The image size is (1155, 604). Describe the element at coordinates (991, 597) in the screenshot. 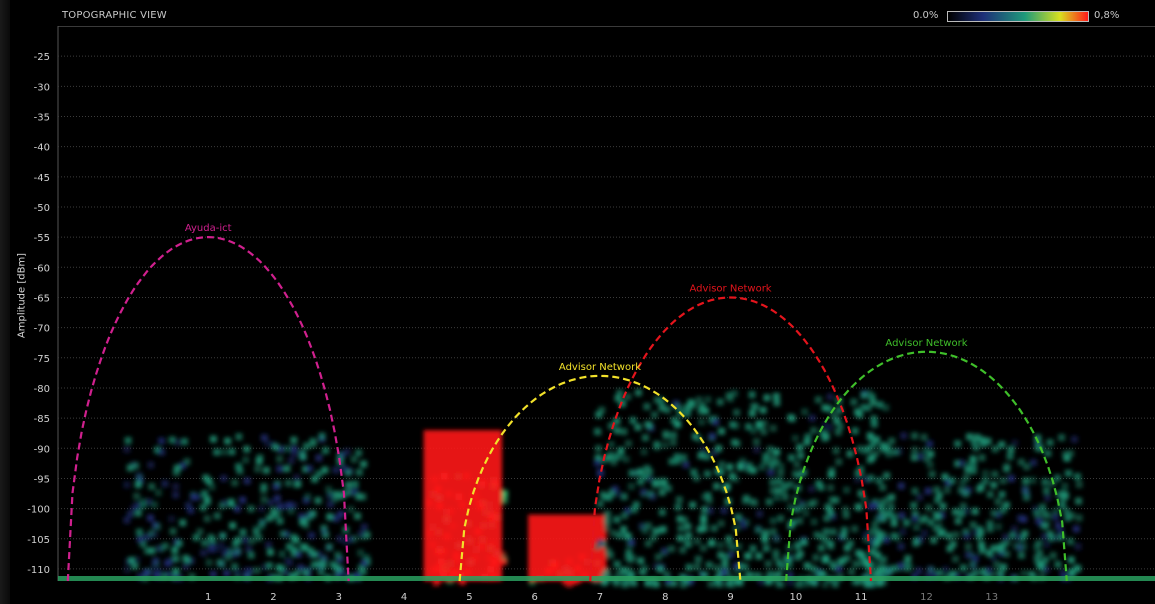

I see `x-tick-label: 13` at that location.